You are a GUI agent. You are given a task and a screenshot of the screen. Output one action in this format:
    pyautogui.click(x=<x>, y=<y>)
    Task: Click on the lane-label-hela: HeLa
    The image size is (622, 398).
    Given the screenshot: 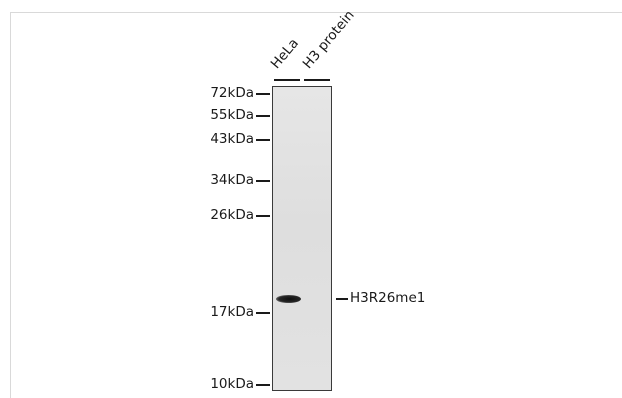 What is the action you would take?
    pyautogui.click(x=285, y=53)
    